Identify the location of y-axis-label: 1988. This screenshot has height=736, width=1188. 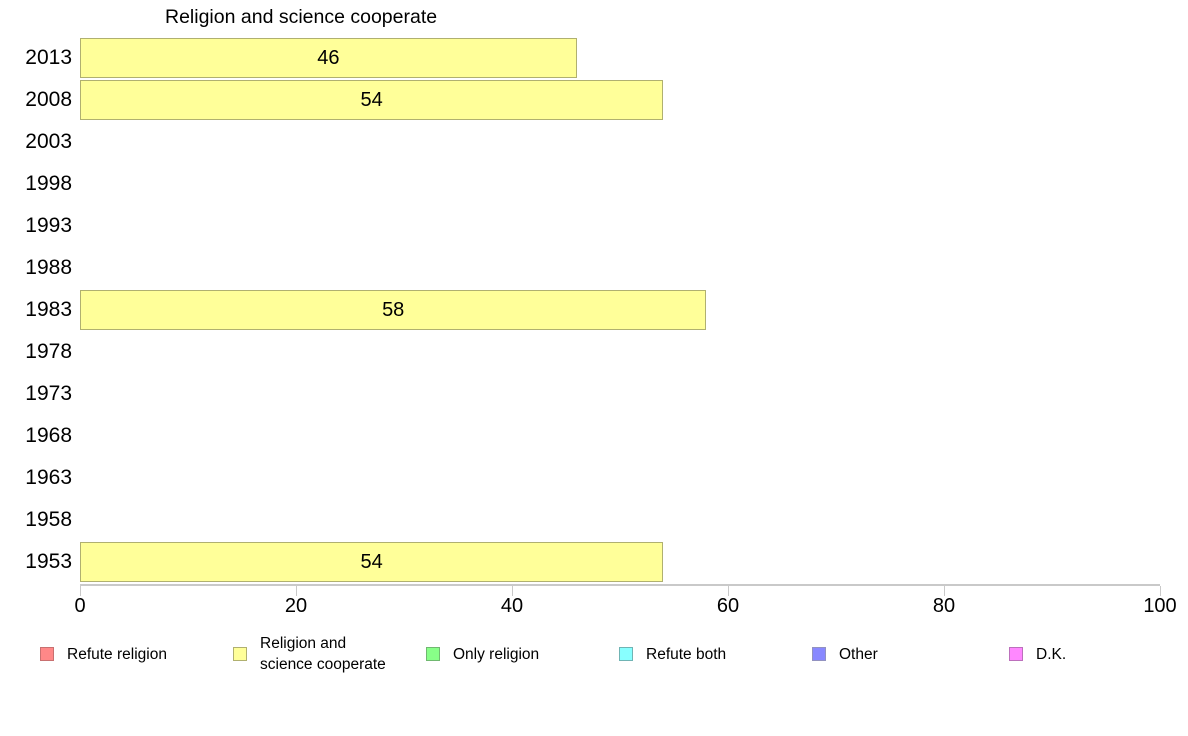
(48, 267).